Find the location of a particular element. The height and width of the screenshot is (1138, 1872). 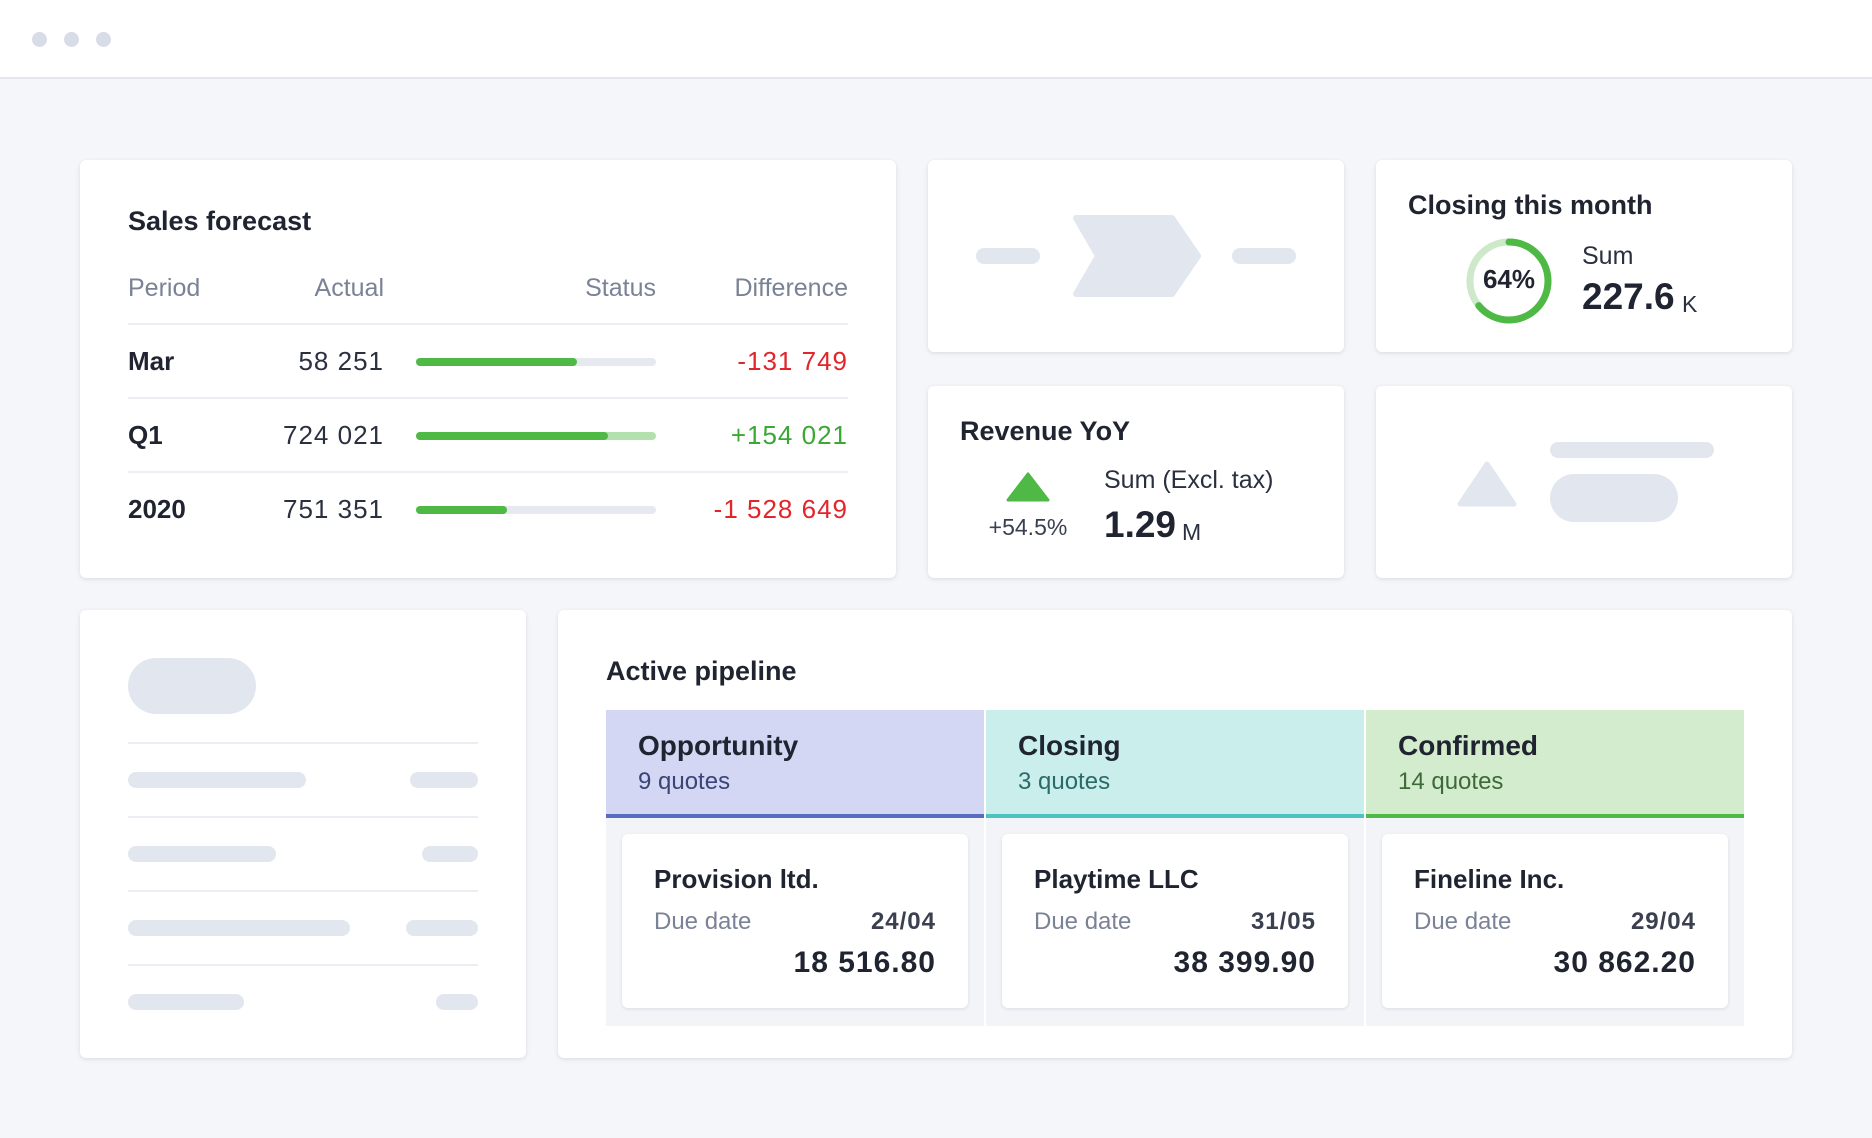

quote-company: Provision ltd. is located at coordinates (736, 879).